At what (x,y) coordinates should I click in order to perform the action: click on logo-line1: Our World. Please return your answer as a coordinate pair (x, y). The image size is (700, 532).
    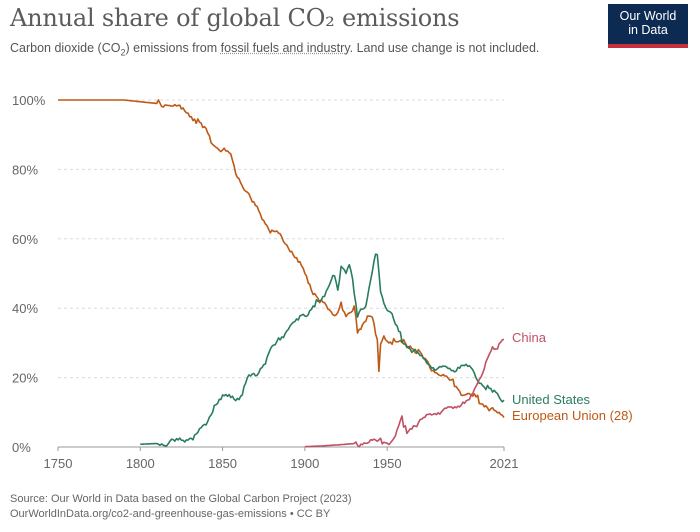
    Looking at the image, I should click on (648, 16).